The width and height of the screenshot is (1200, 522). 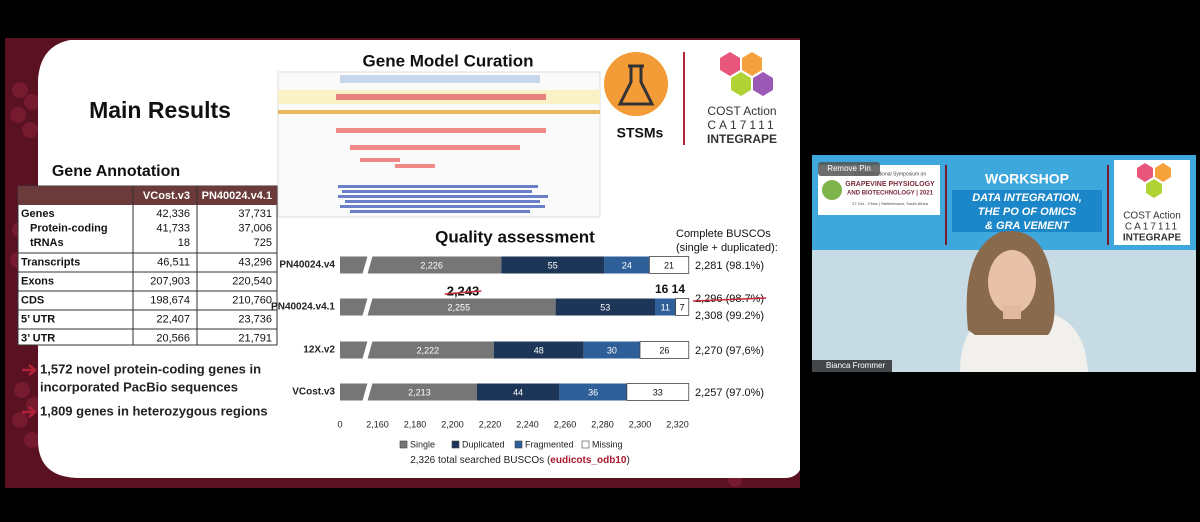 I want to click on category-label: PN40024.v4, so click(x=307, y=265).